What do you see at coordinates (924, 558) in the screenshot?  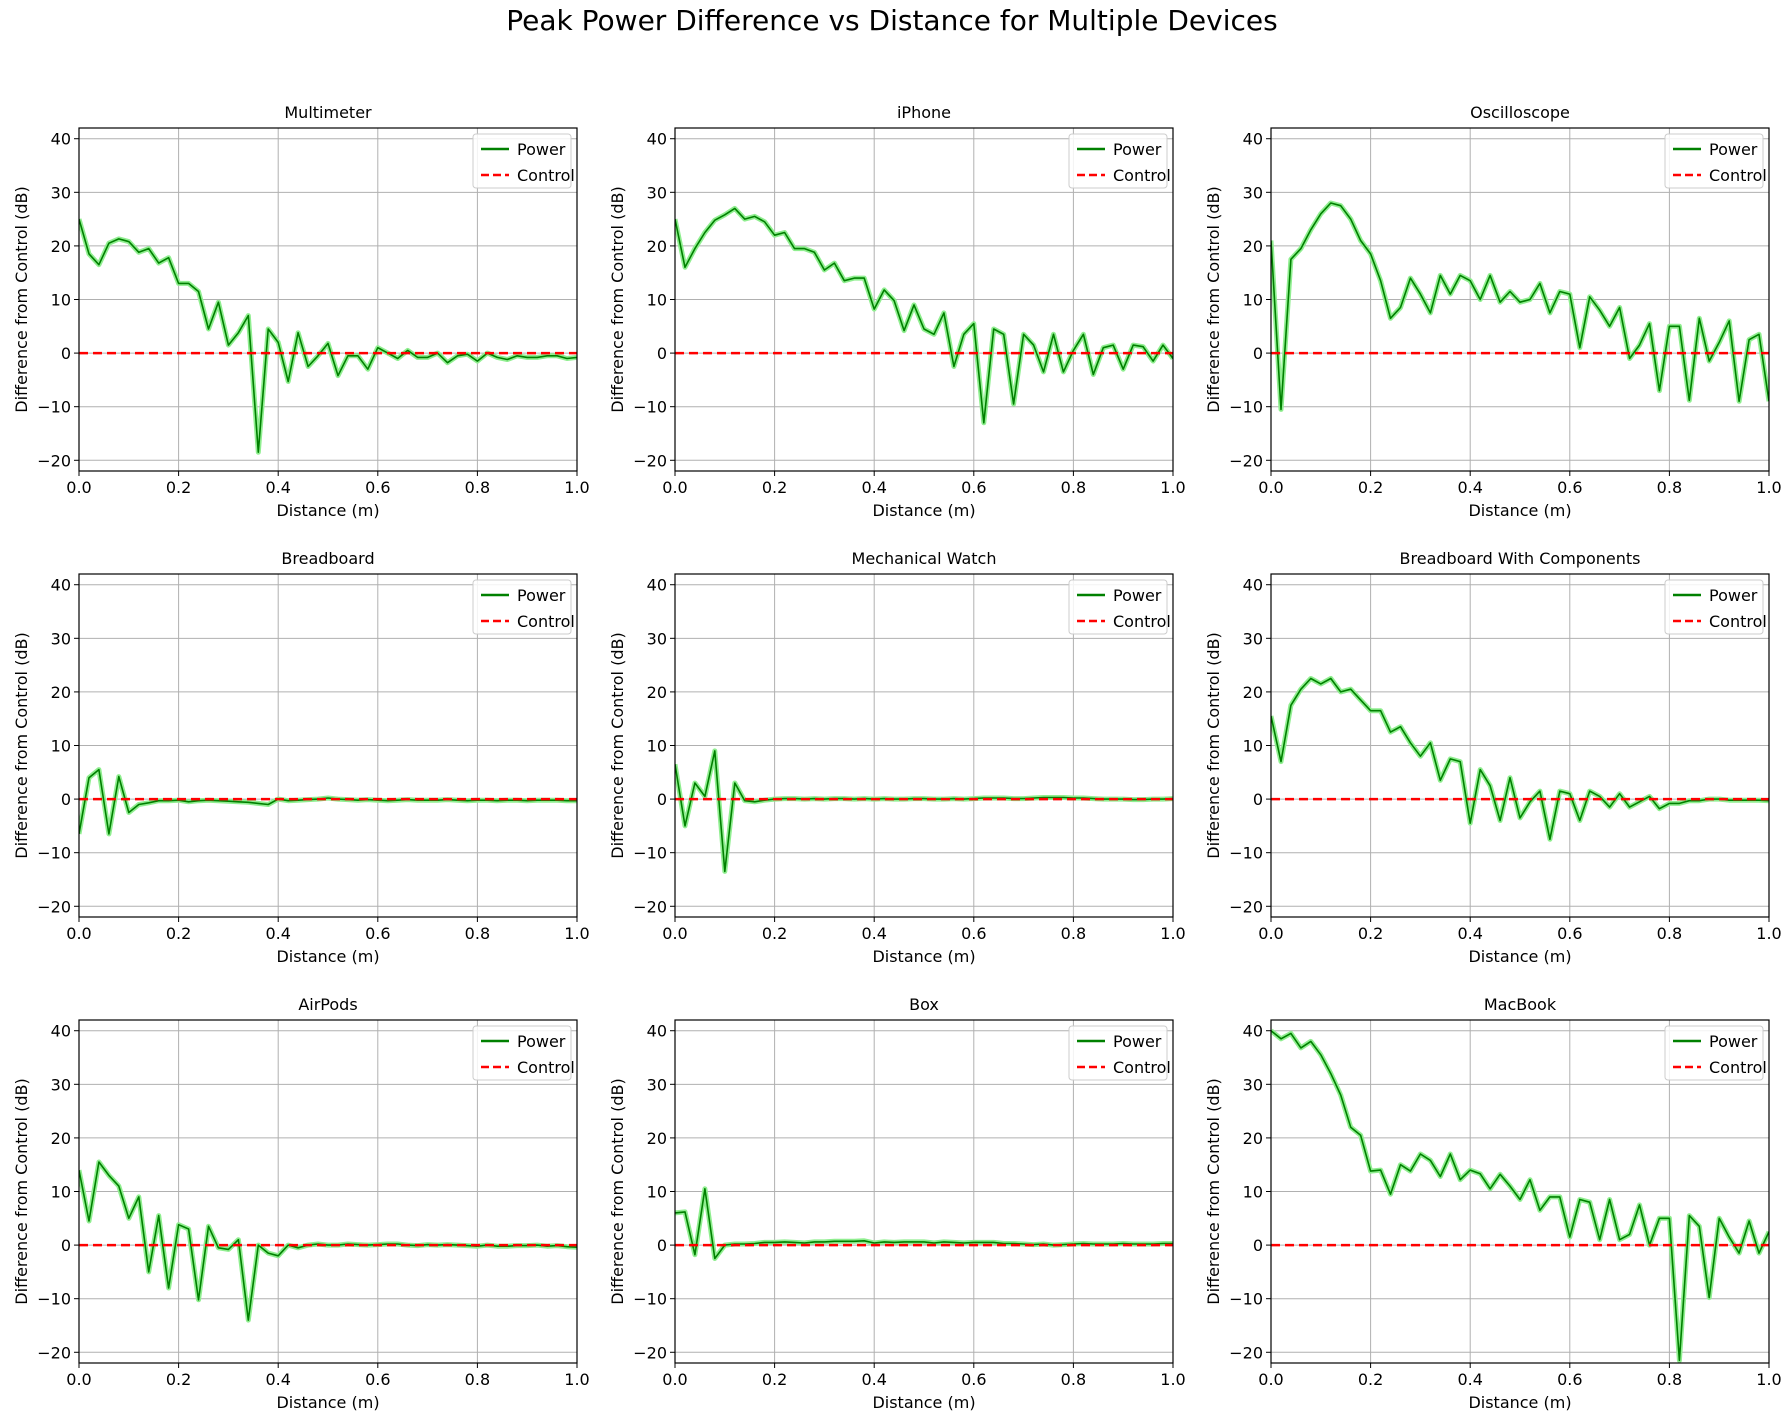 I see `subplot-title: Mechanical Watch` at bounding box center [924, 558].